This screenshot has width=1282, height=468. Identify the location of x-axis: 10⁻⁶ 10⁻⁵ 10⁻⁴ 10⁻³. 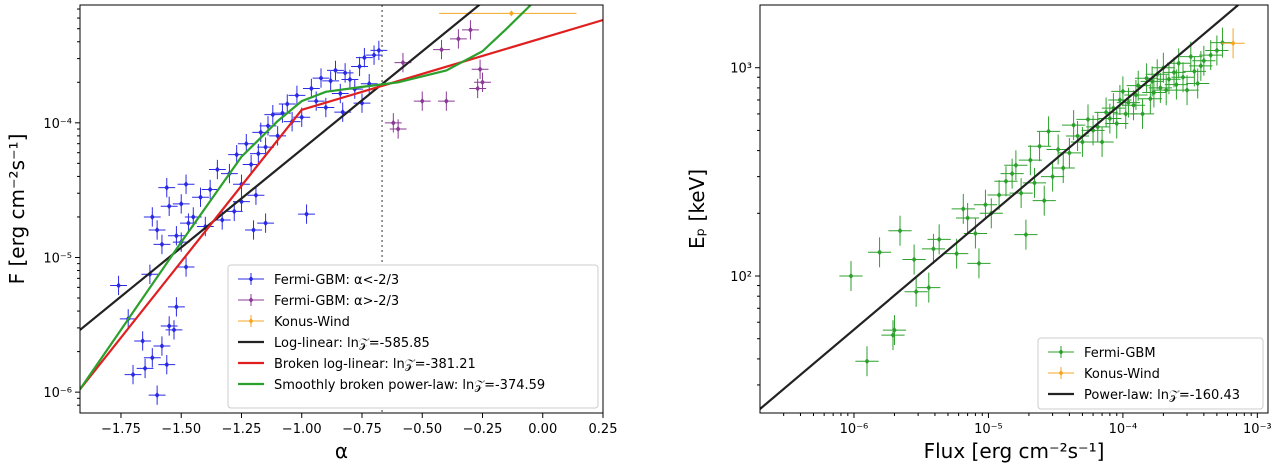
(1027, 425).